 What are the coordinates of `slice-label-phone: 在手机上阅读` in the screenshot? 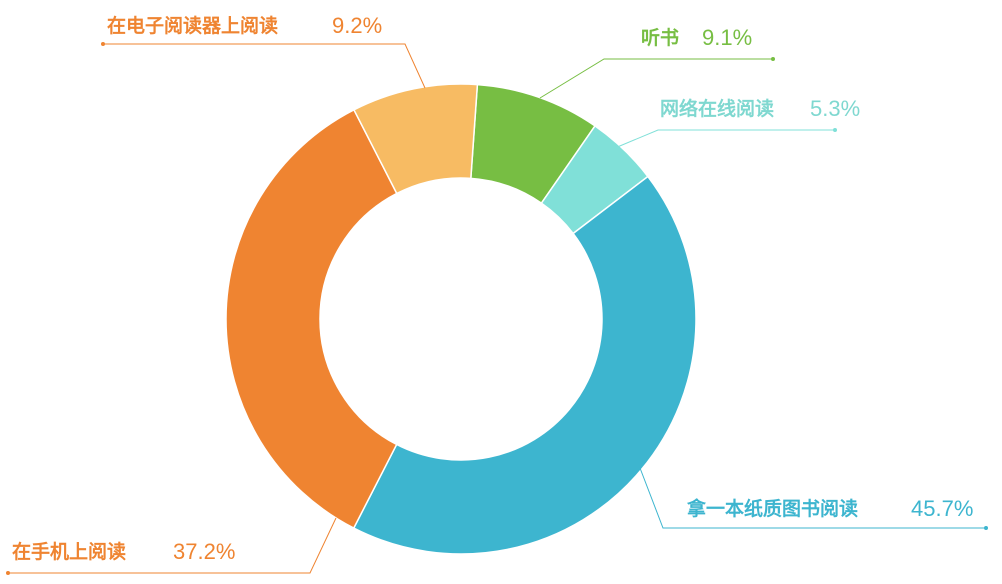 It's located at (69, 551).